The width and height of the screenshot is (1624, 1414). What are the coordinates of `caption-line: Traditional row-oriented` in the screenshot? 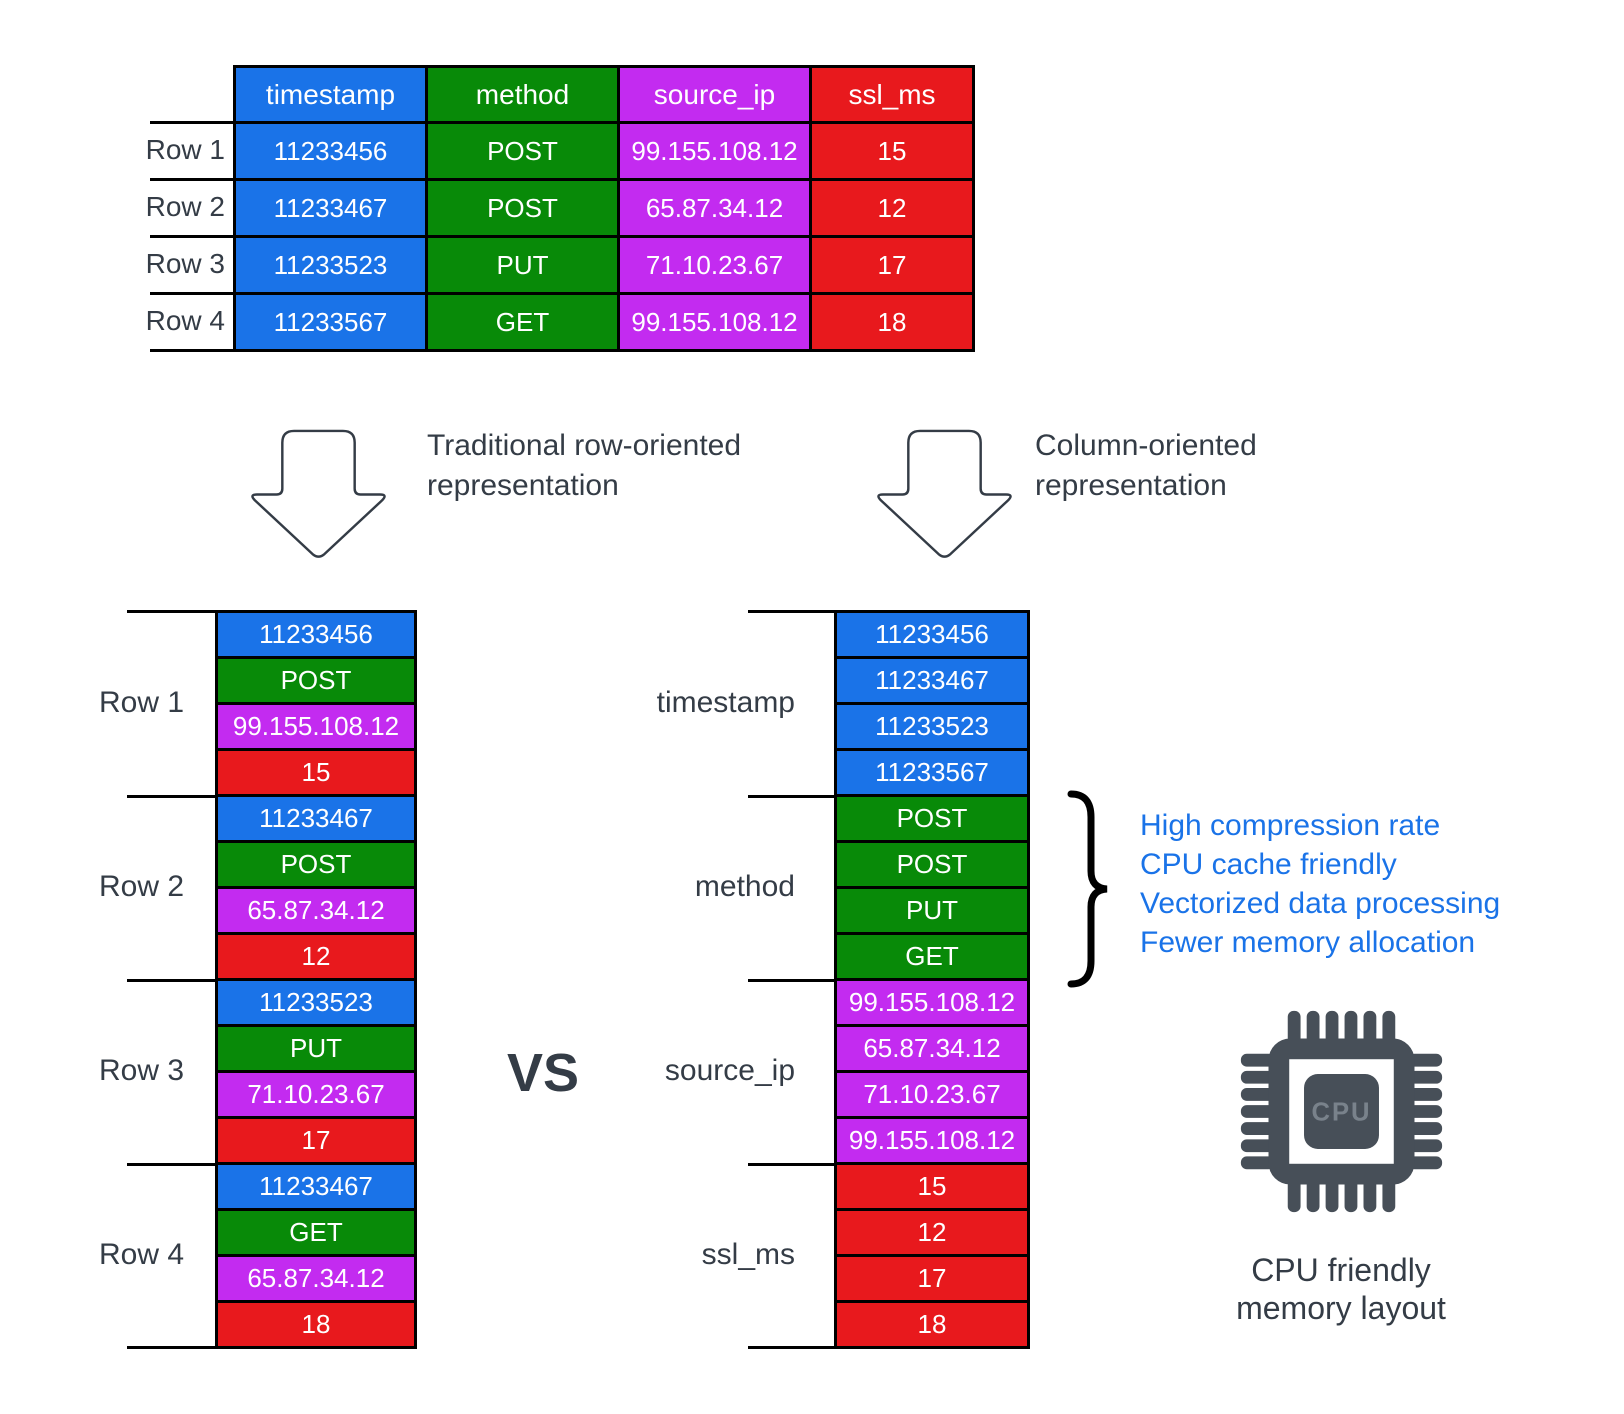 It's located at (584, 445).